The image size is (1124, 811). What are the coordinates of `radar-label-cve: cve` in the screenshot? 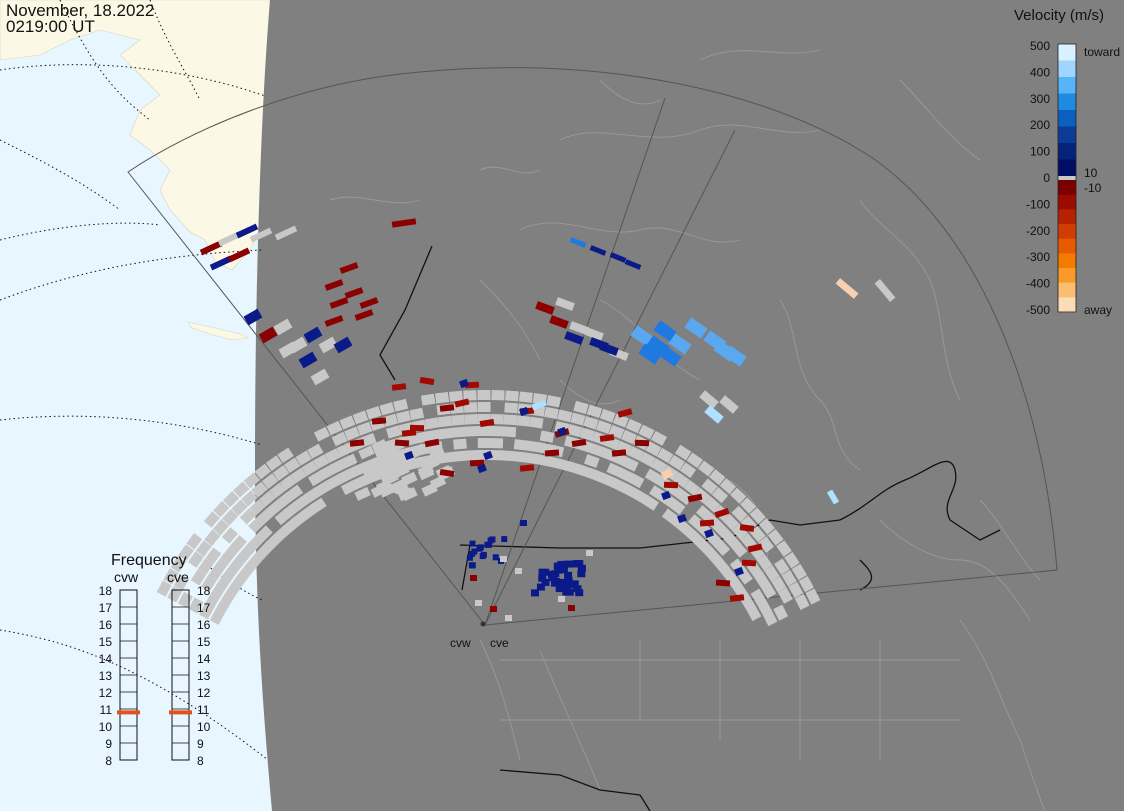 It's located at (499, 643).